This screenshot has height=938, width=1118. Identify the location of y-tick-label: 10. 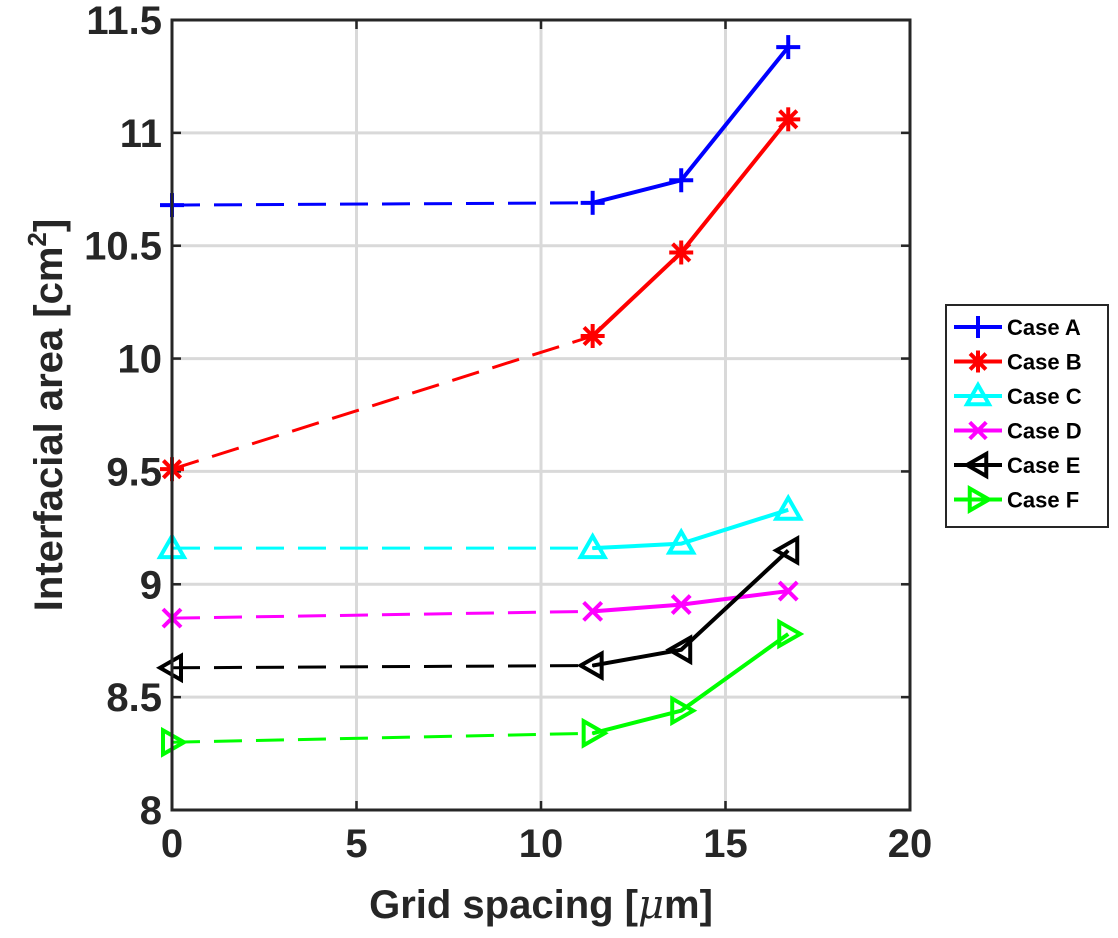
(140, 360).